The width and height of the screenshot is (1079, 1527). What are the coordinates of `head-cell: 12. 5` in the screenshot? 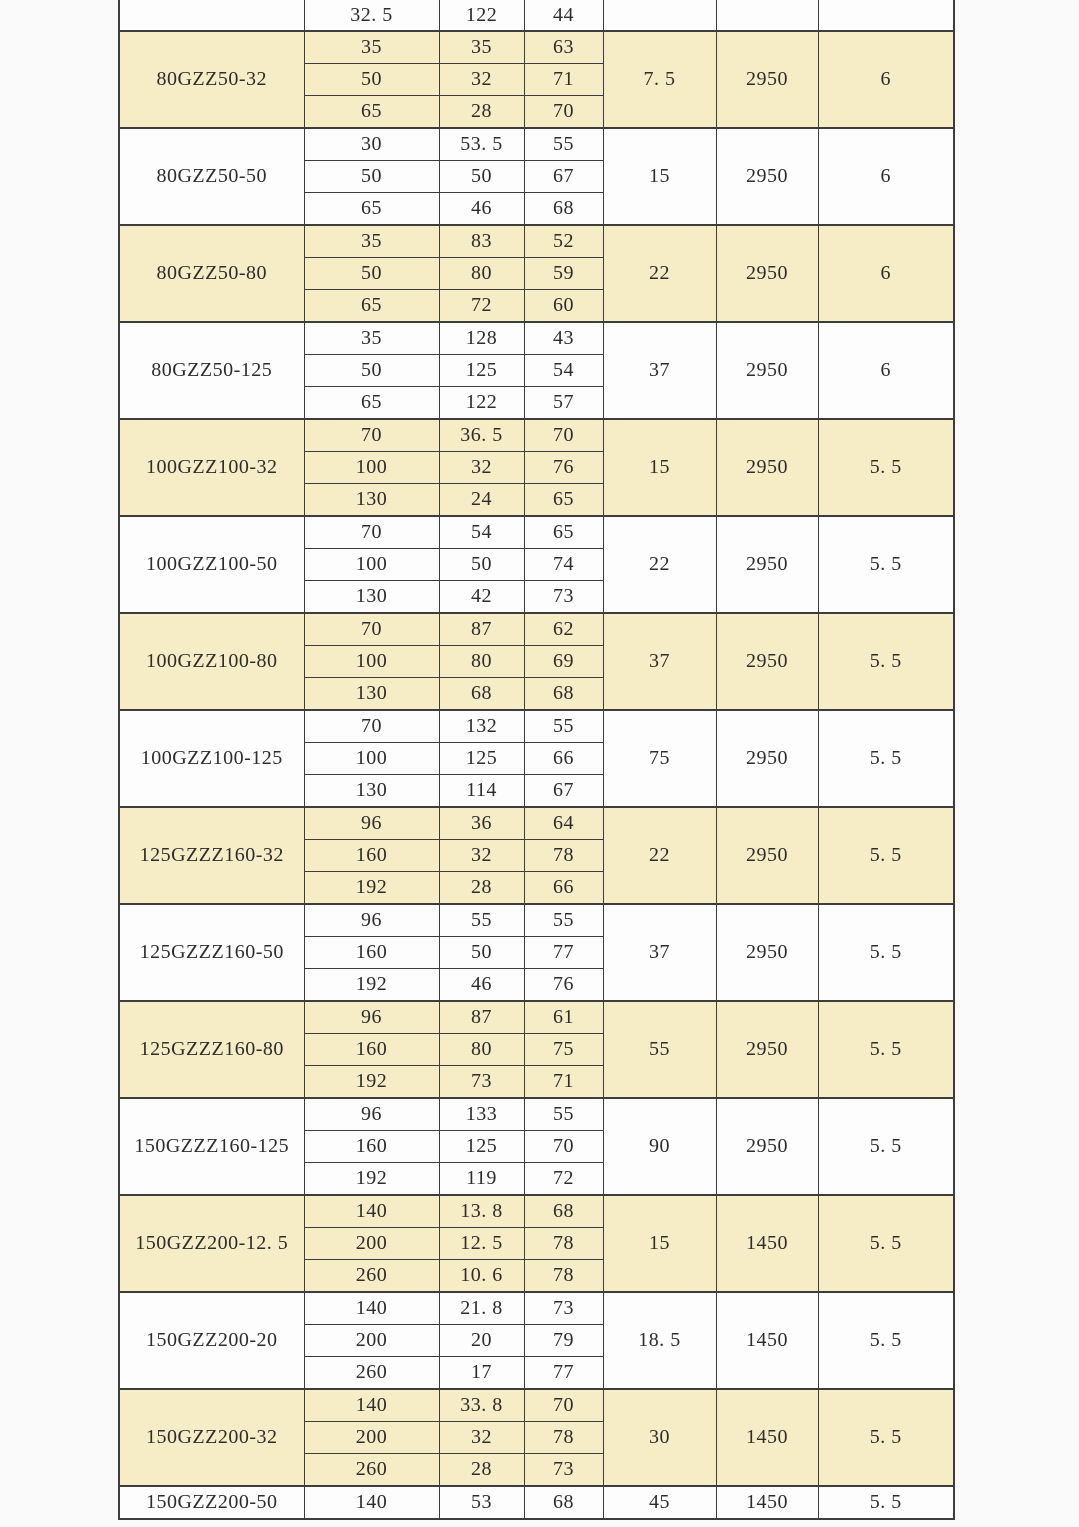 It's located at (481, 1243).